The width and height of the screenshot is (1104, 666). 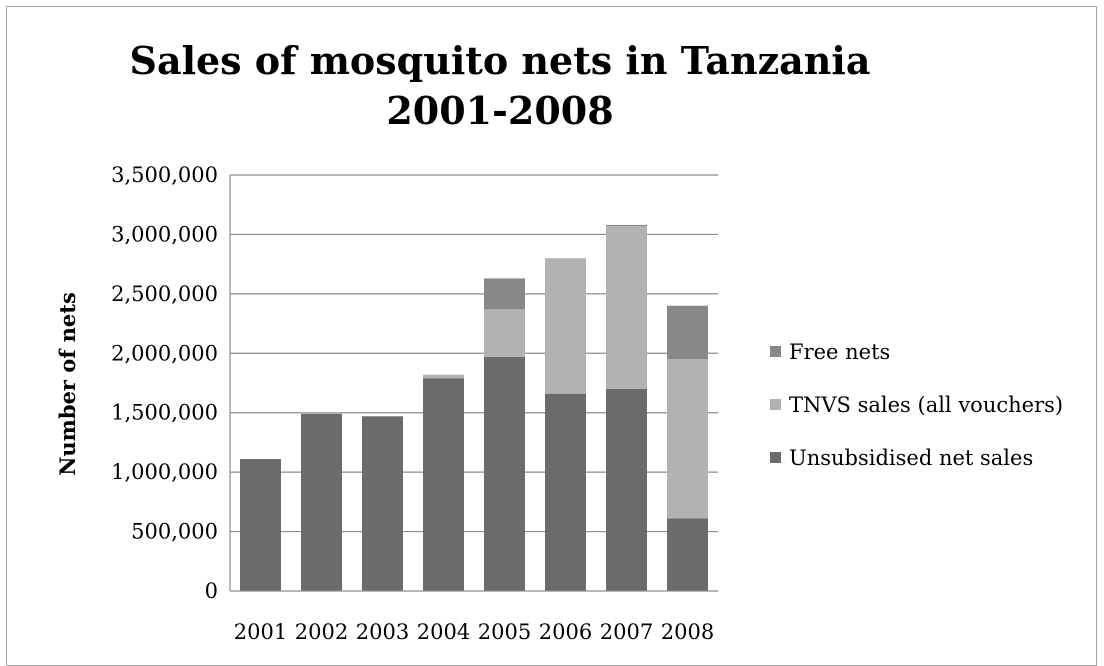 What do you see at coordinates (164, 353) in the screenshot?
I see `y-tick-label: 2,000,000` at bounding box center [164, 353].